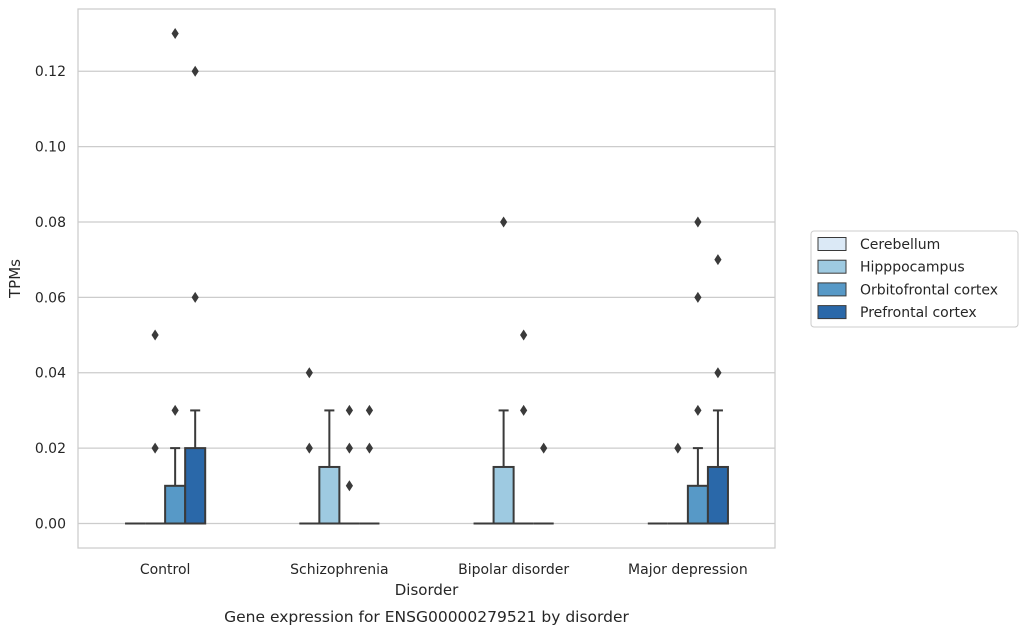 The width and height of the screenshot is (1028, 634). I want to click on y-tick-label: 0.06, so click(50, 298).